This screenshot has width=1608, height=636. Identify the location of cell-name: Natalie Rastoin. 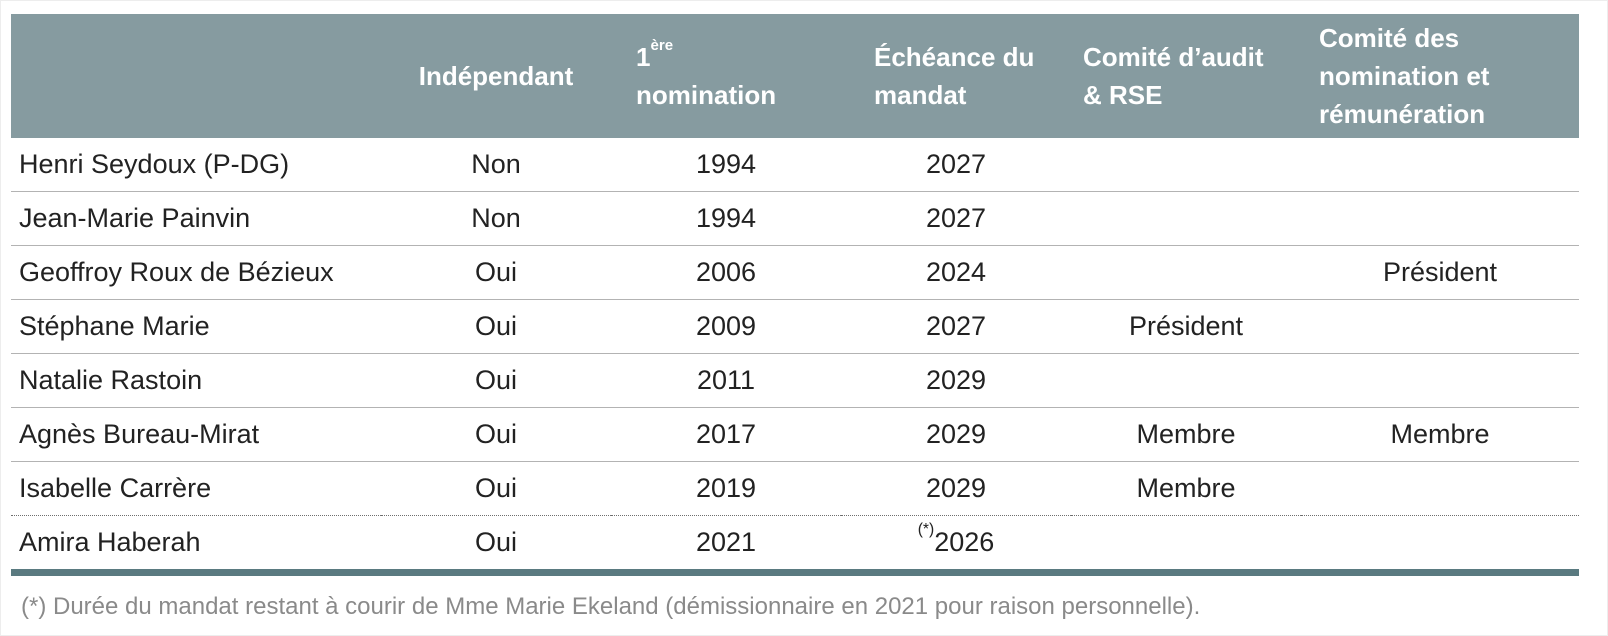
(196, 380).